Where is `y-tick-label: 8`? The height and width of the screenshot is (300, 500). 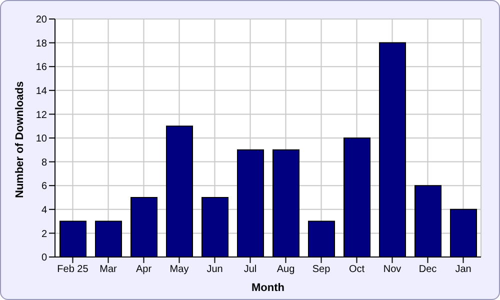
y-tick-label: 8 is located at coordinates (44, 162).